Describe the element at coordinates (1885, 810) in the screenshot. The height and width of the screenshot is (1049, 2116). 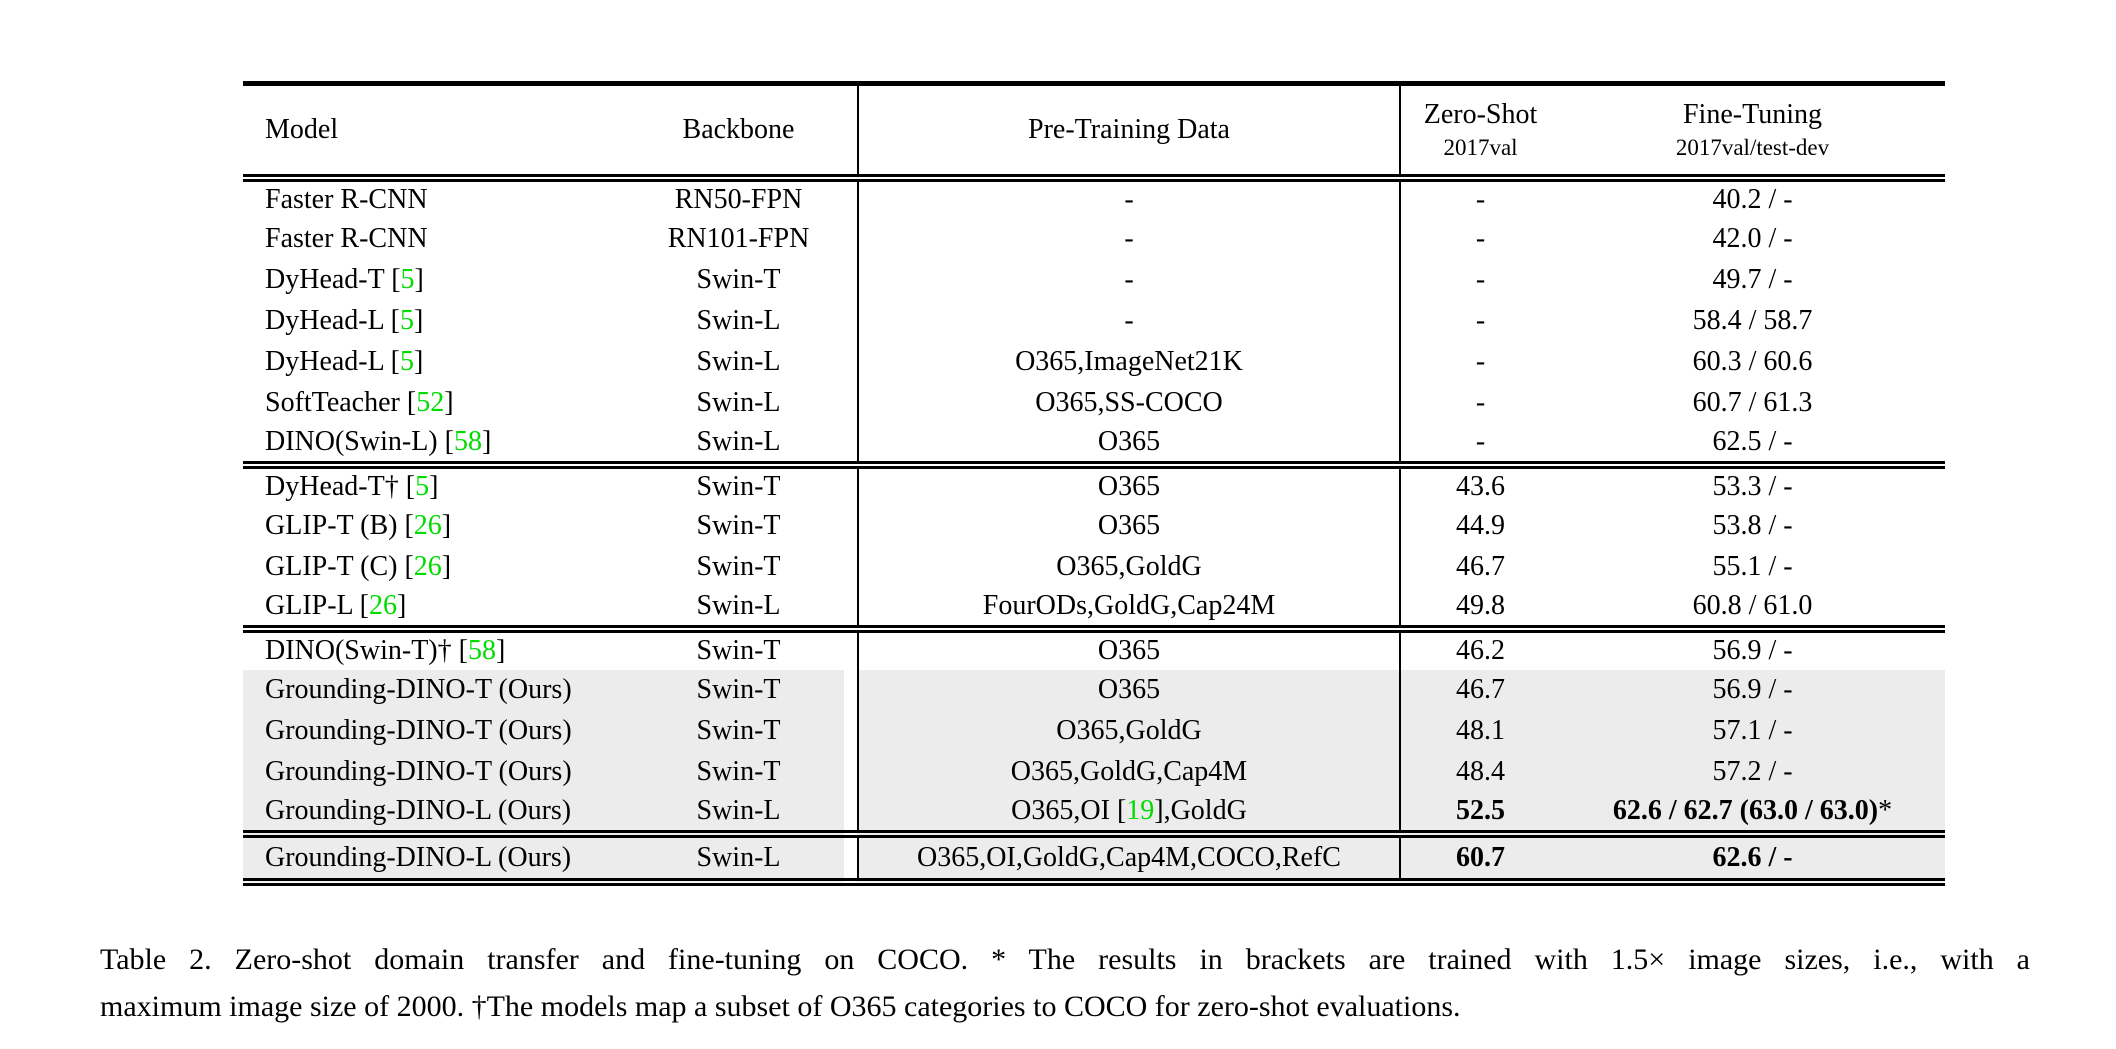
I see `asterisk-note: *` at that location.